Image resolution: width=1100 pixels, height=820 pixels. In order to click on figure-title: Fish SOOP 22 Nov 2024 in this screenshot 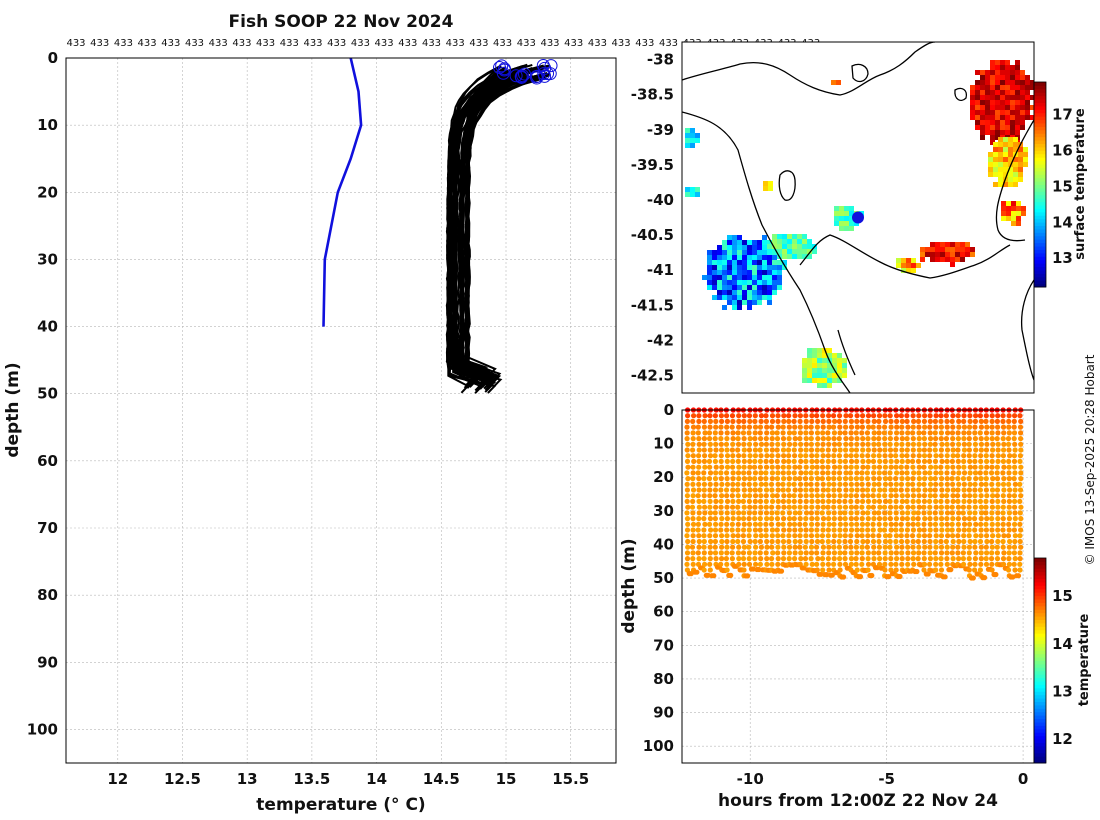, I will do `click(341, 22)`.